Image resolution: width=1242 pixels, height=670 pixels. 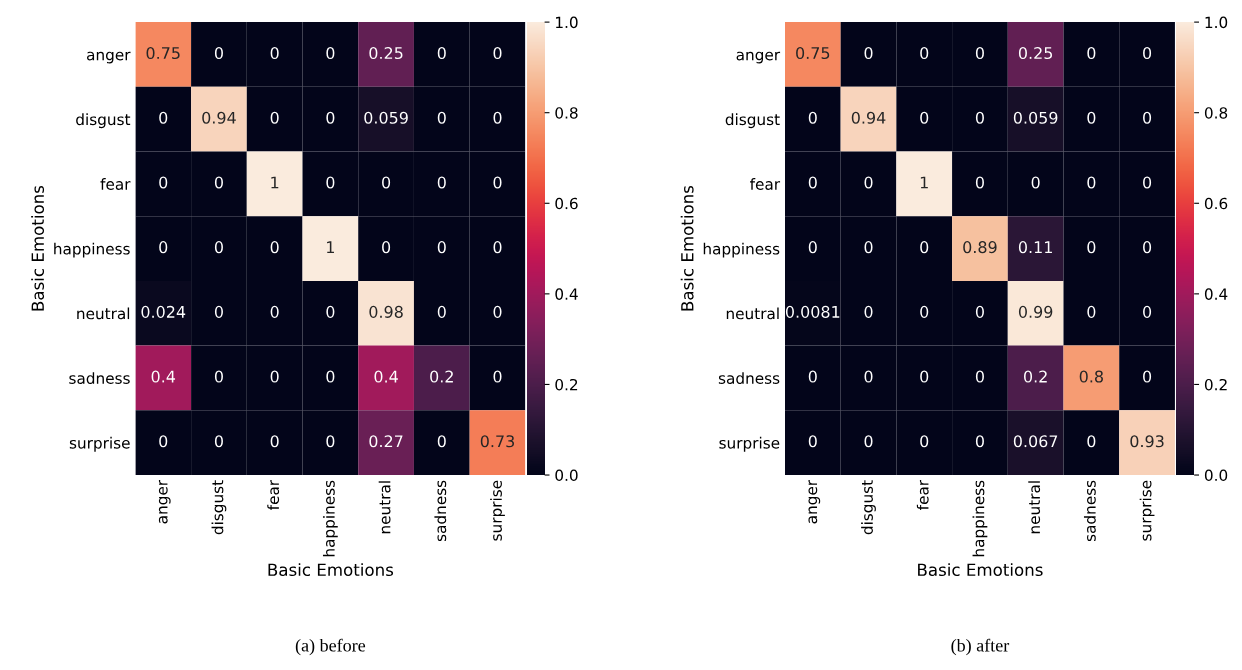 What do you see at coordinates (38, 248) in the screenshot?
I see `y-axis-title: Basic Emotions` at bounding box center [38, 248].